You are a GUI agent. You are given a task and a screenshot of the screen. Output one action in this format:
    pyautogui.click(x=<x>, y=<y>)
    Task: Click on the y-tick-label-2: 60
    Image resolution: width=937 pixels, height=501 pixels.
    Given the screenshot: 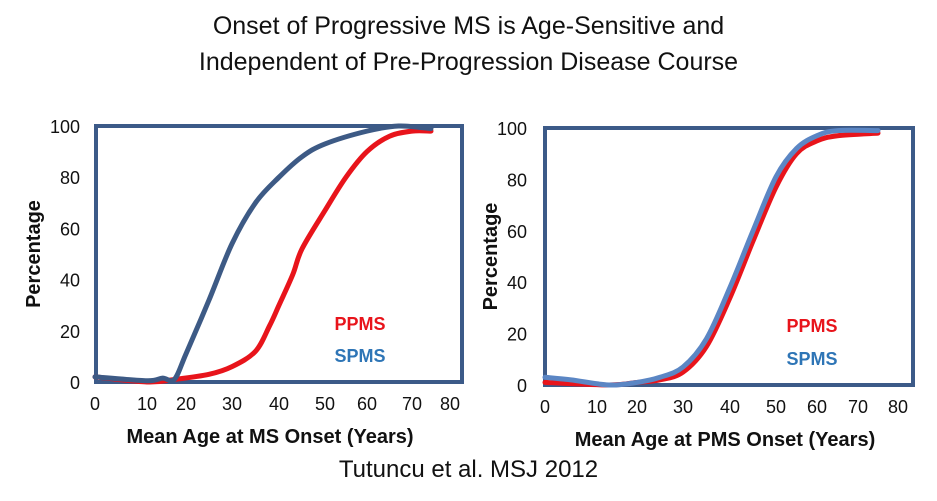 What is the action you would take?
    pyautogui.click(x=517, y=232)
    